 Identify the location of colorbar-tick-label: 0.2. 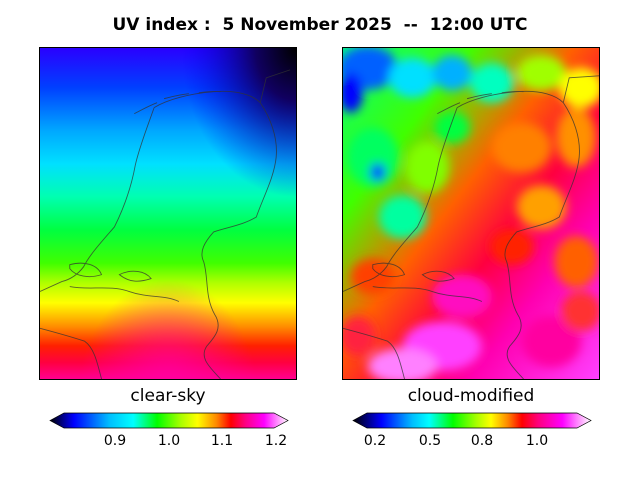
(375, 441).